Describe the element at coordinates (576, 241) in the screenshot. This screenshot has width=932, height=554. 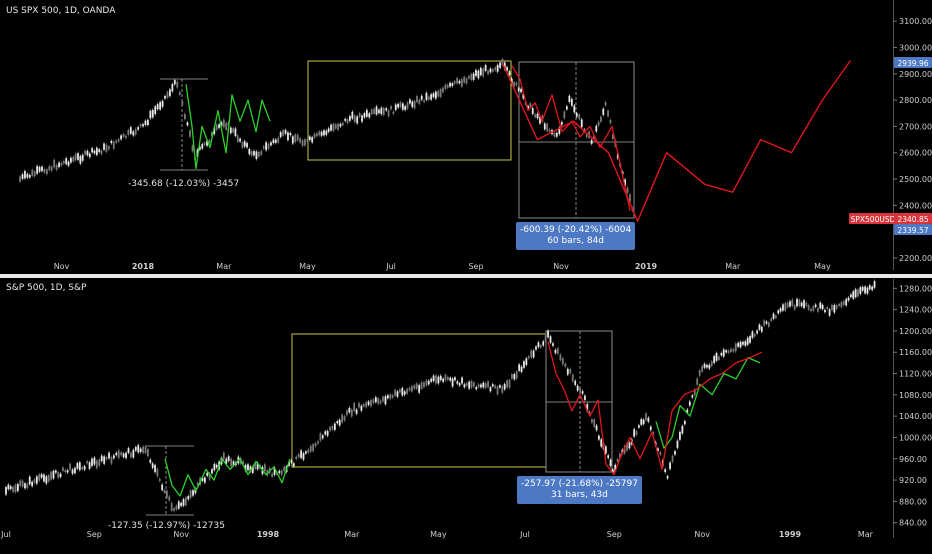
I see `top-measure-right-line2: 60 bars, 84d` at that location.